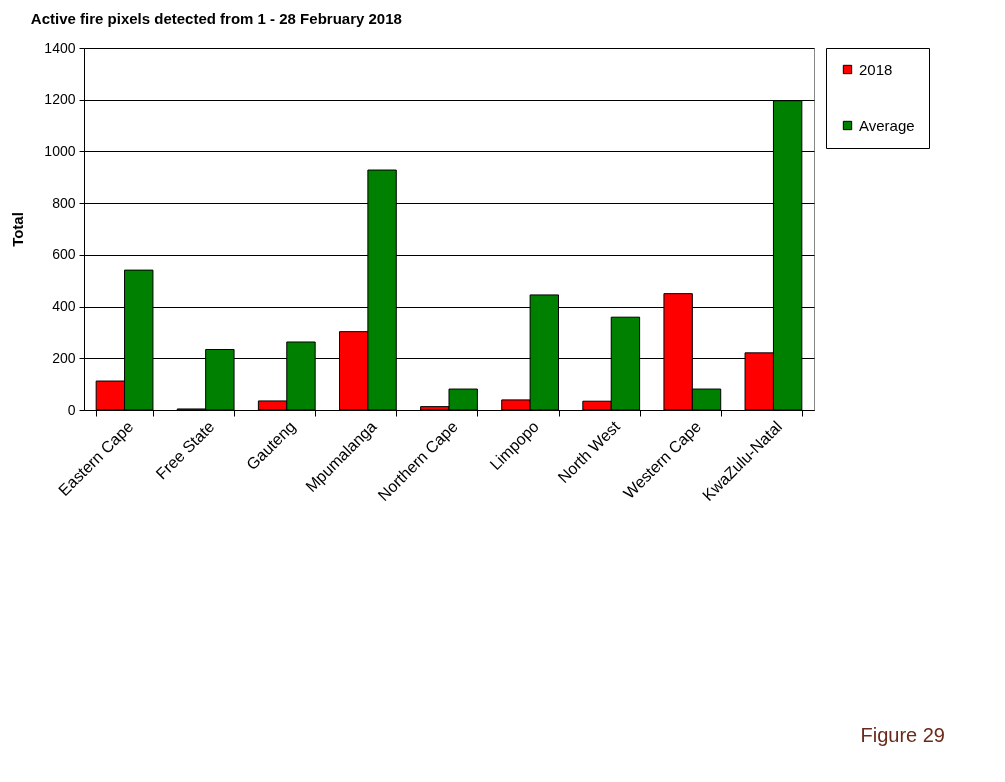 Image resolution: width=1005 pixels, height=782 pixels. I want to click on y-tick-label: 800, so click(64, 202).